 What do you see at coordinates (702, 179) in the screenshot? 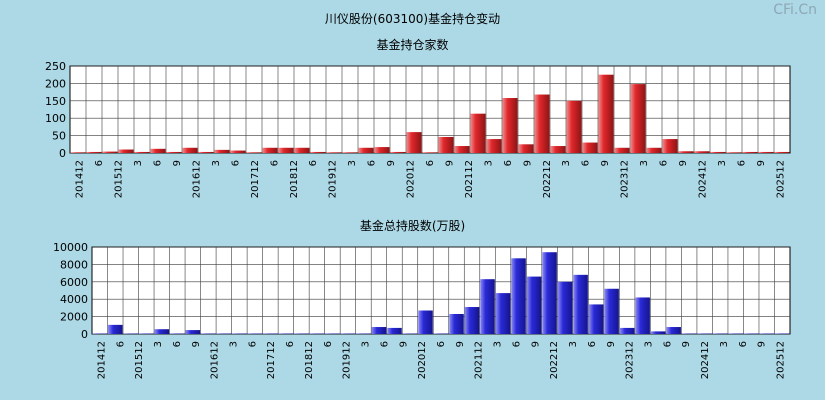
I see `x-tick-label-holders: 202412` at bounding box center [702, 179].